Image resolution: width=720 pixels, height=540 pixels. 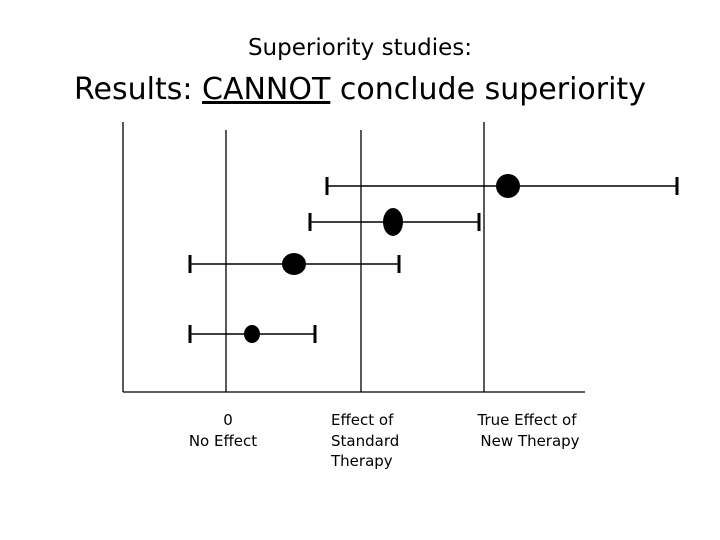 What do you see at coordinates (362, 420) in the screenshot?
I see `axis-label: Effect of` at bounding box center [362, 420].